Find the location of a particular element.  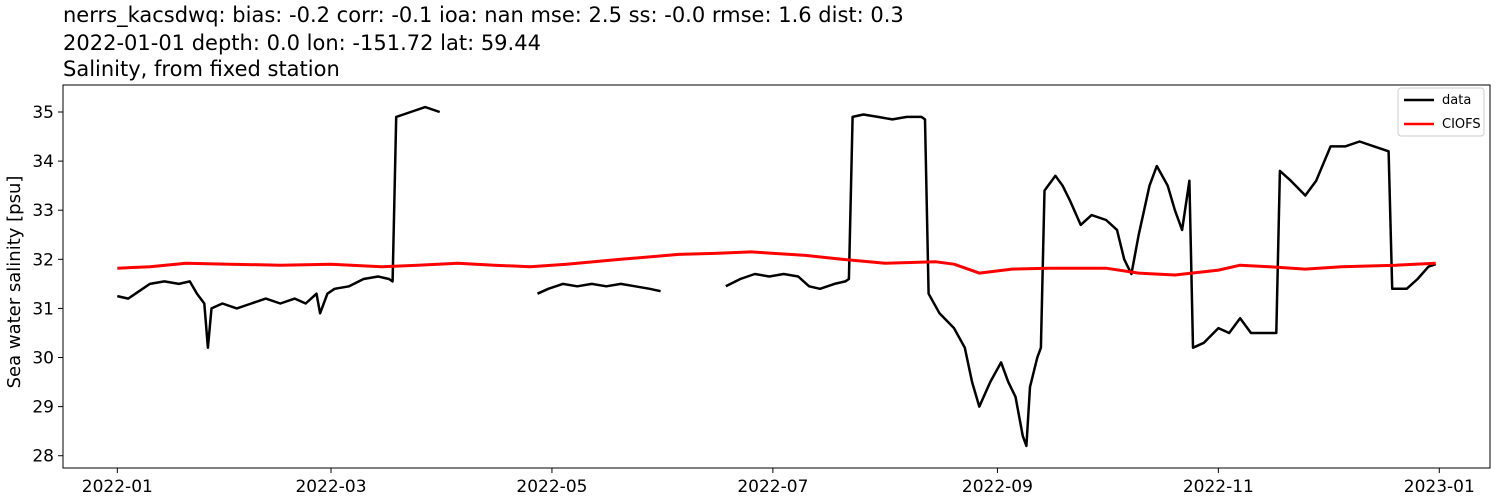

y-tick-label: 28 is located at coordinates (43, 457).